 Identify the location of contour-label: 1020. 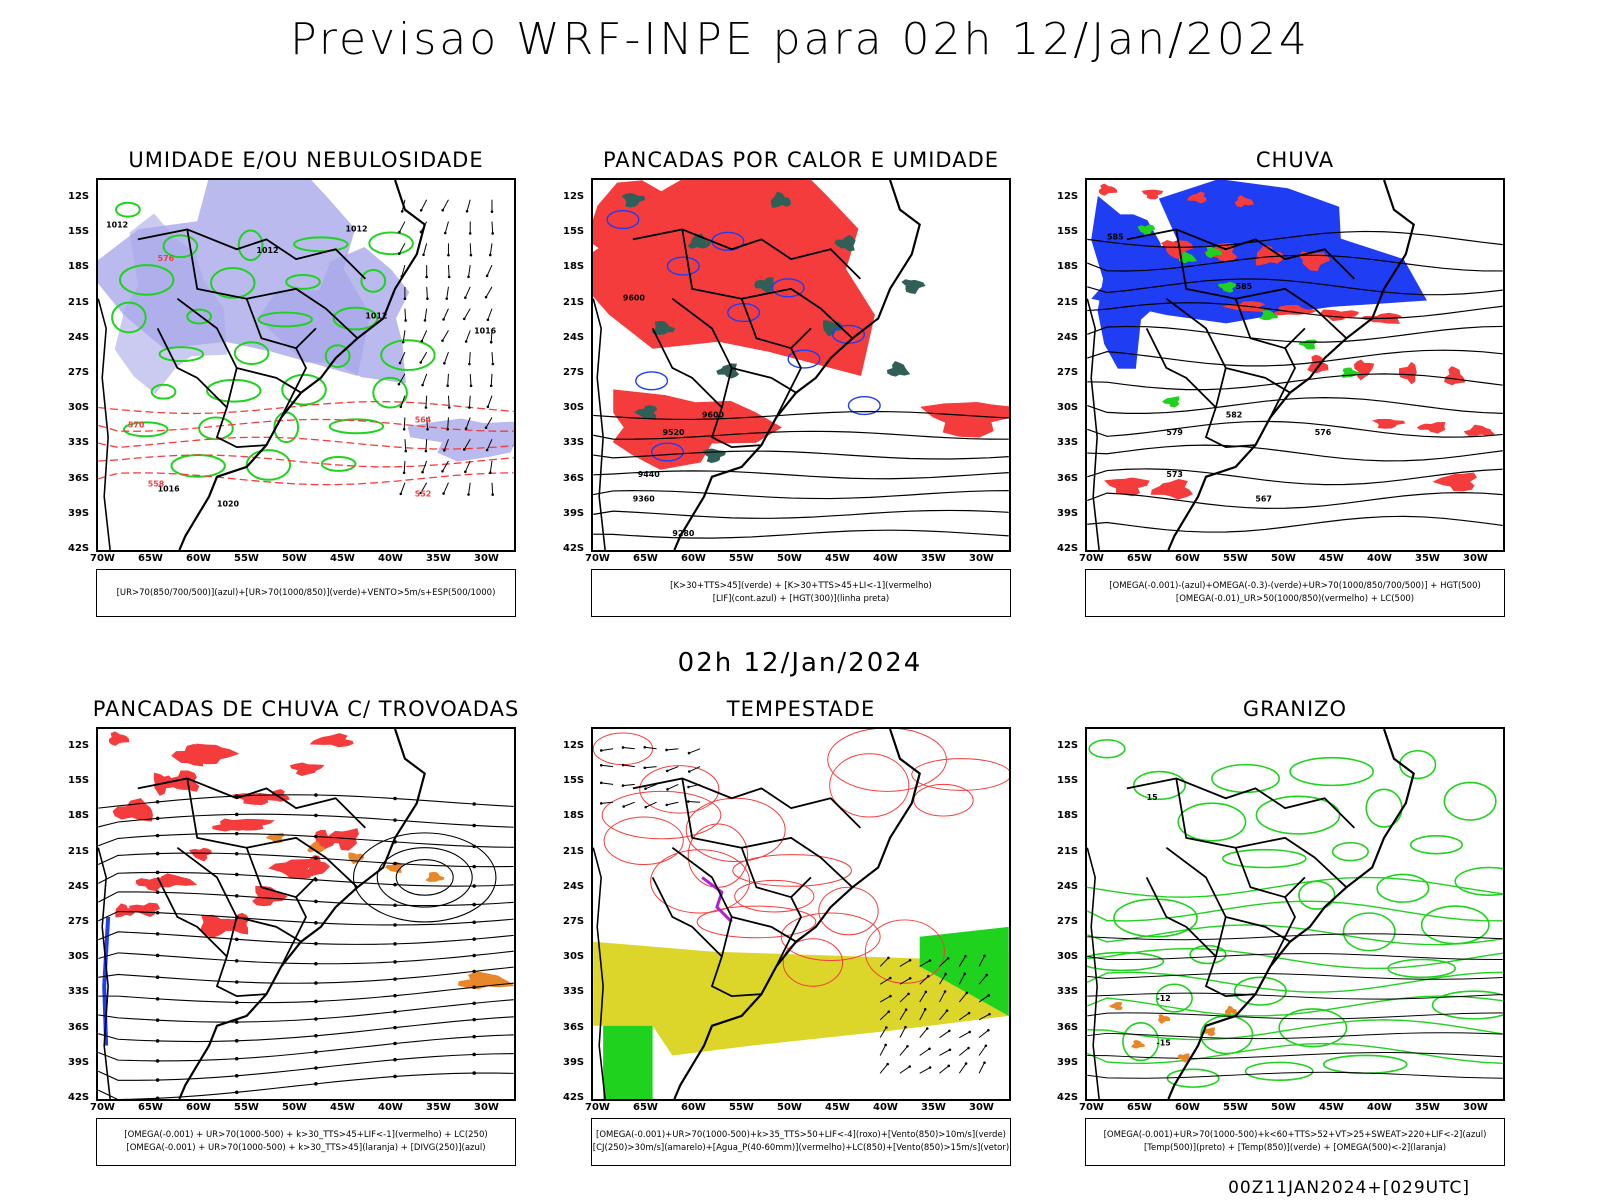
(228, 503).